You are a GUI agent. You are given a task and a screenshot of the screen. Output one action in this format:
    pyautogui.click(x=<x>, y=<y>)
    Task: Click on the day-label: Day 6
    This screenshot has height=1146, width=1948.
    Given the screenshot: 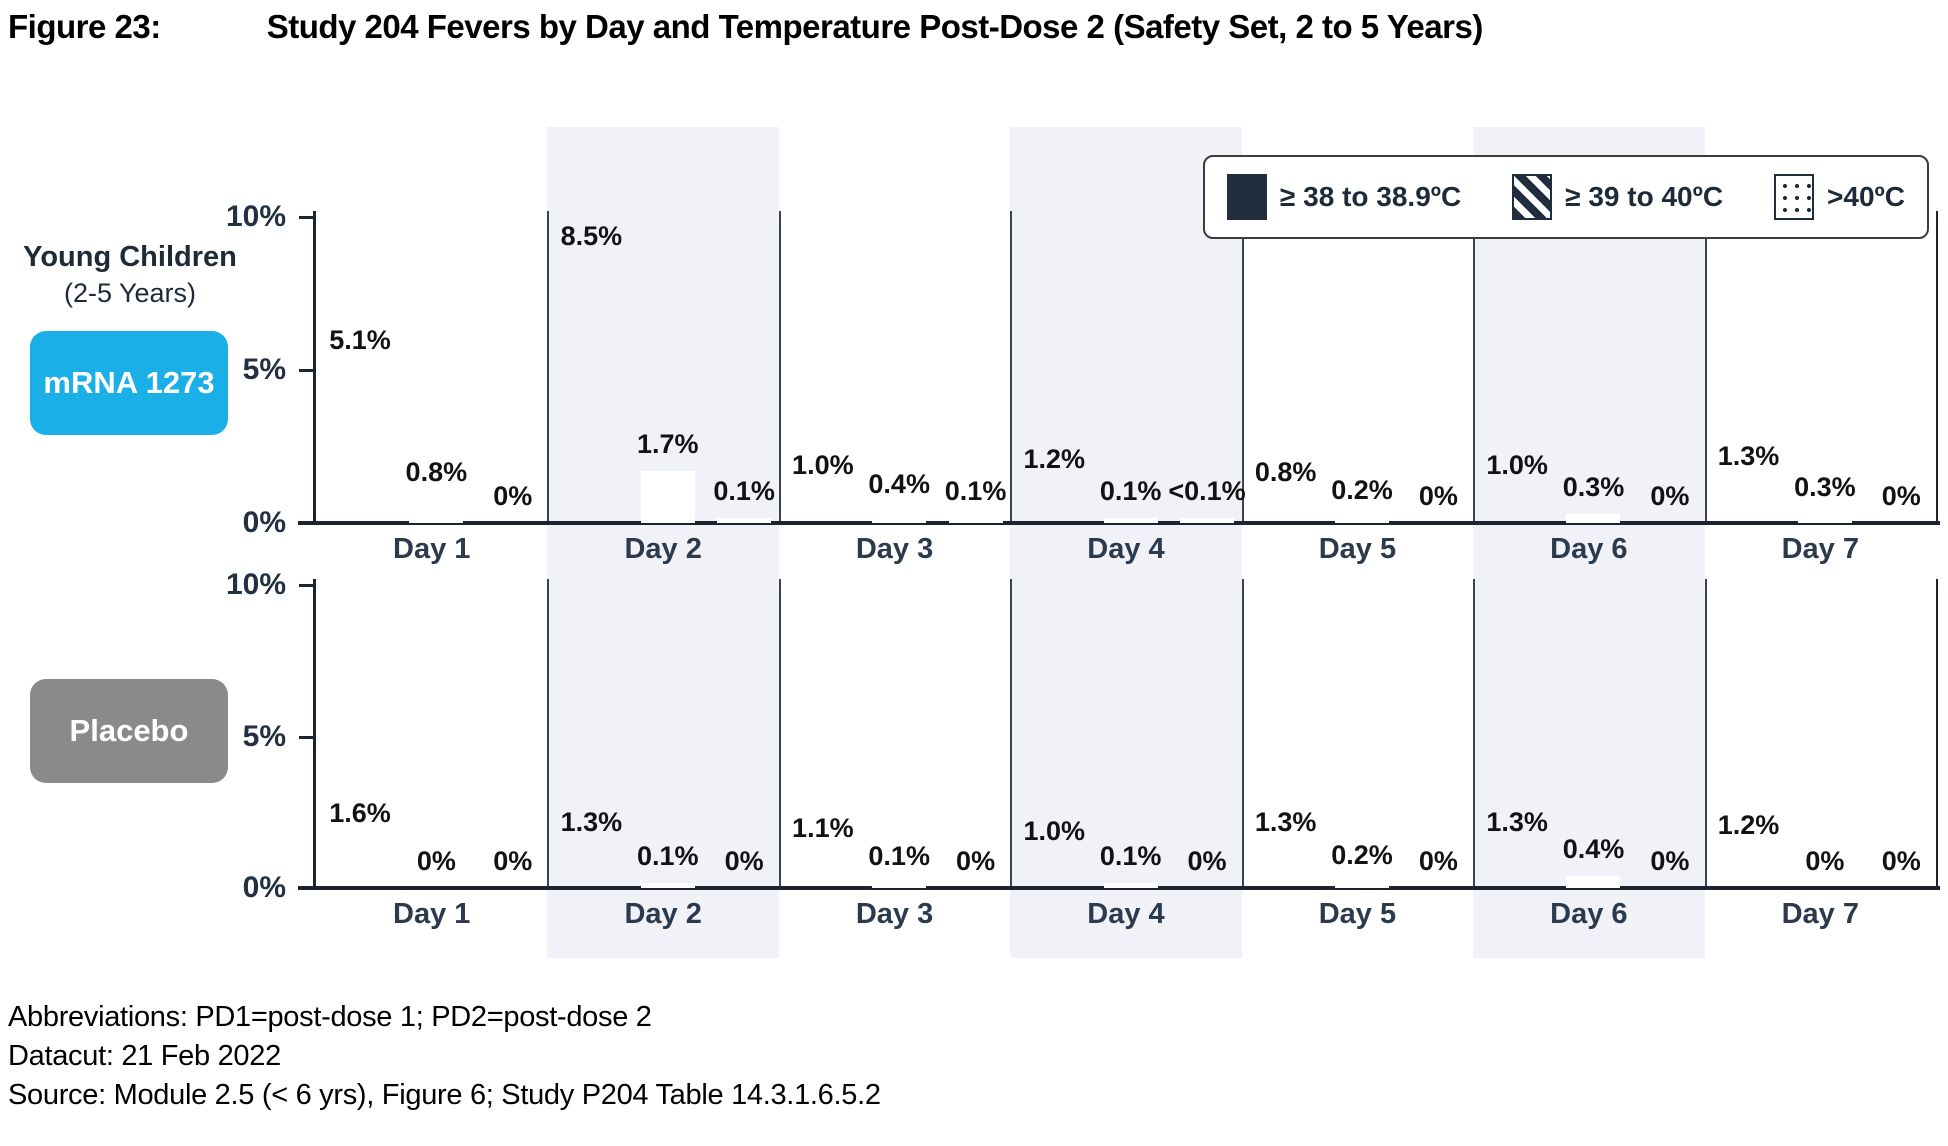 What is the action you would take?
    pyautogui.click(x=1589, y=914)
    